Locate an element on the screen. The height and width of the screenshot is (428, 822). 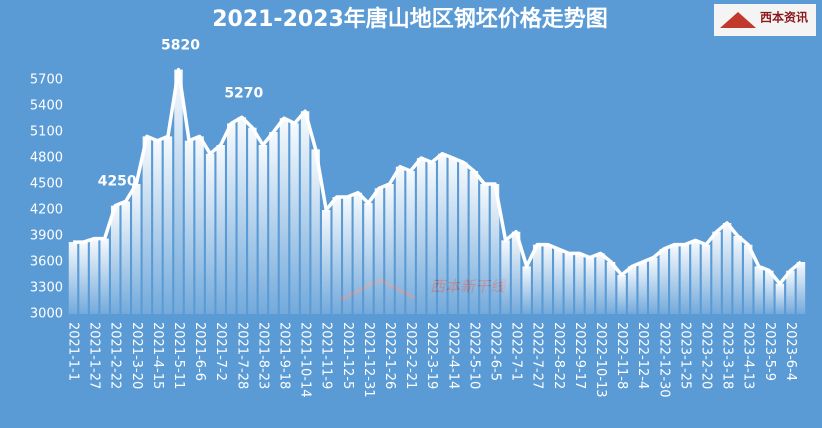
logo-icon is located at coordinates (738, 20).